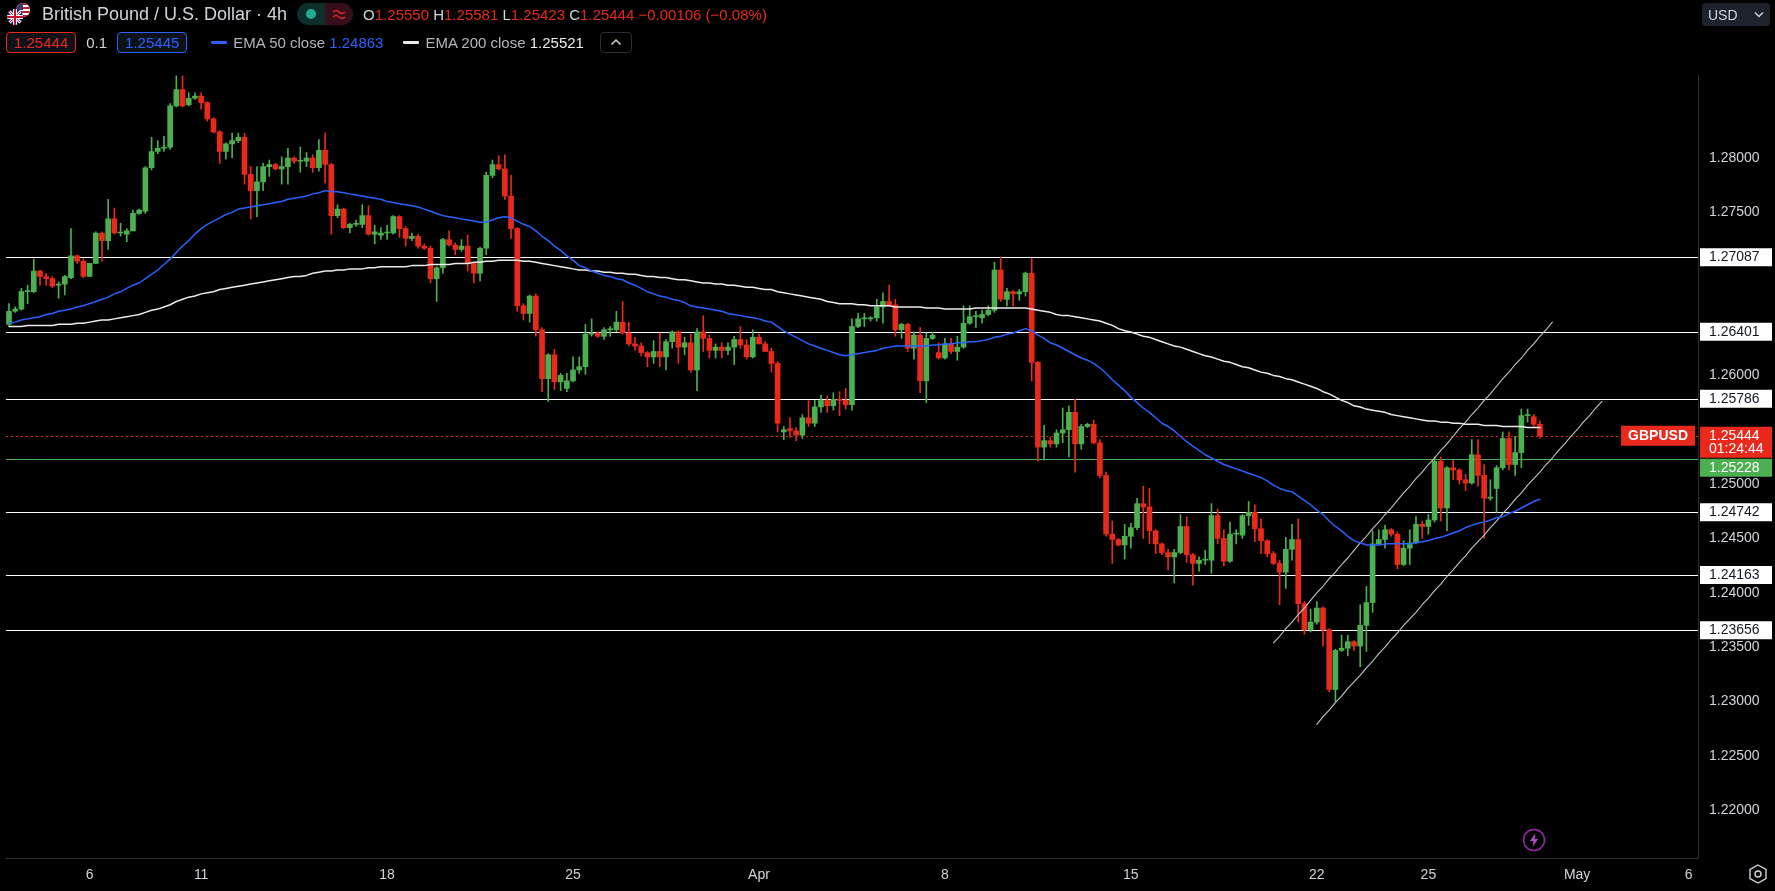 The height and width of the screenshot is (891, 1775). Describe the element at coordinates (308, 42) in the screenshot. I see `legend-label: EMA 50 close 1.24863` at that location.